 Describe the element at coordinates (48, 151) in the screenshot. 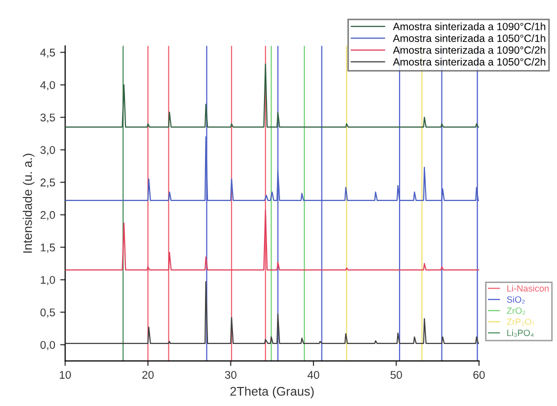

I see `y-tick-label: 3,0` at that location.